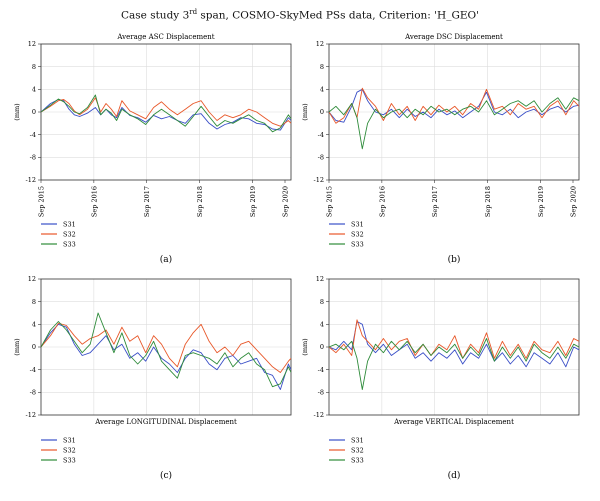  I want to click on chart-title: Average VERTICAL Displacement, so click(453, 422).